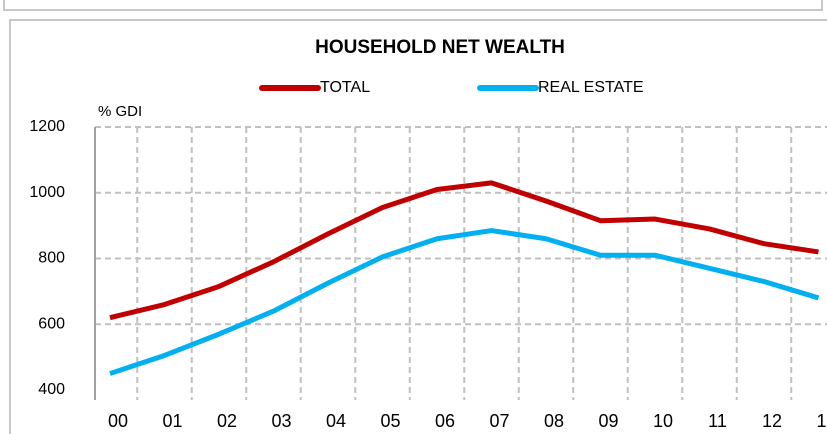  Describe the element at coordinates (445, 421) in the screenshot. I see `x-tick-label: 06` at that location.